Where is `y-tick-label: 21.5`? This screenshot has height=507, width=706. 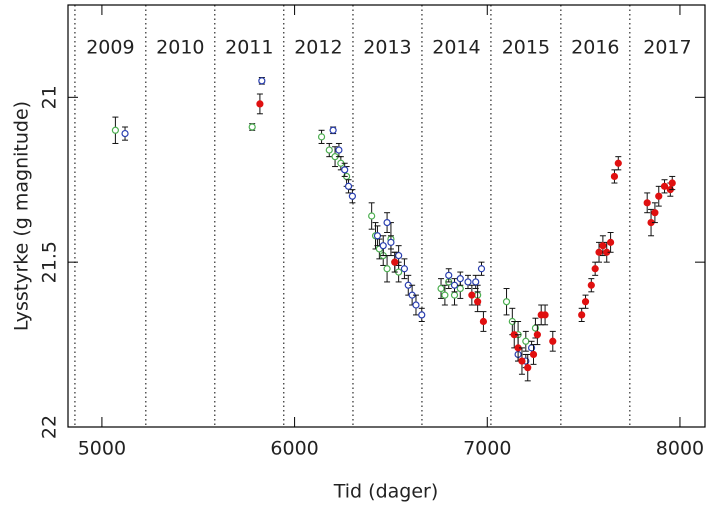
y-tick-label: 21.5 is located at coordinates (50, 262).